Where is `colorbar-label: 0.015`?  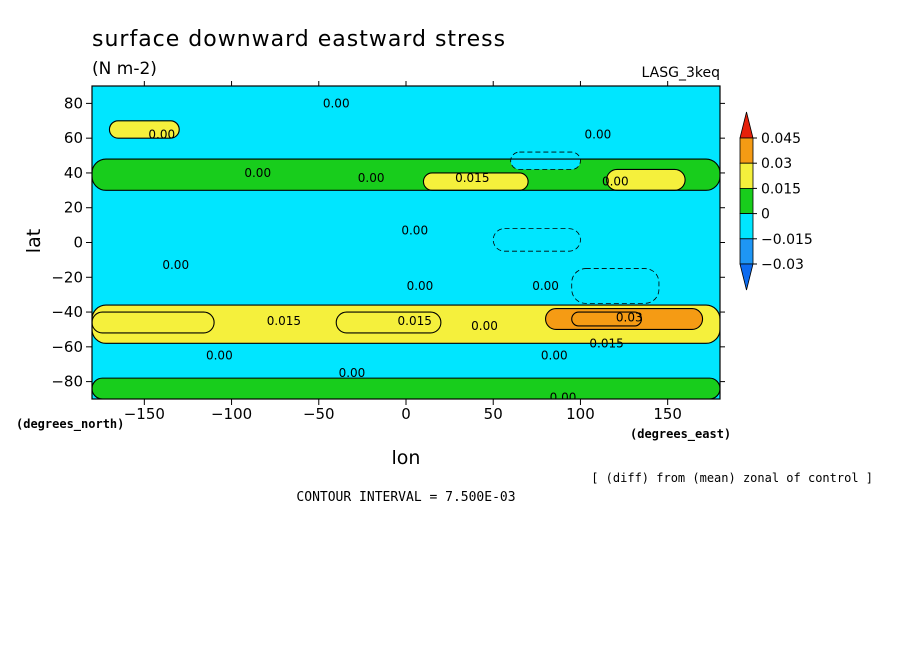
colorbar-label: 0.015 is located at coordinates (781, 189).